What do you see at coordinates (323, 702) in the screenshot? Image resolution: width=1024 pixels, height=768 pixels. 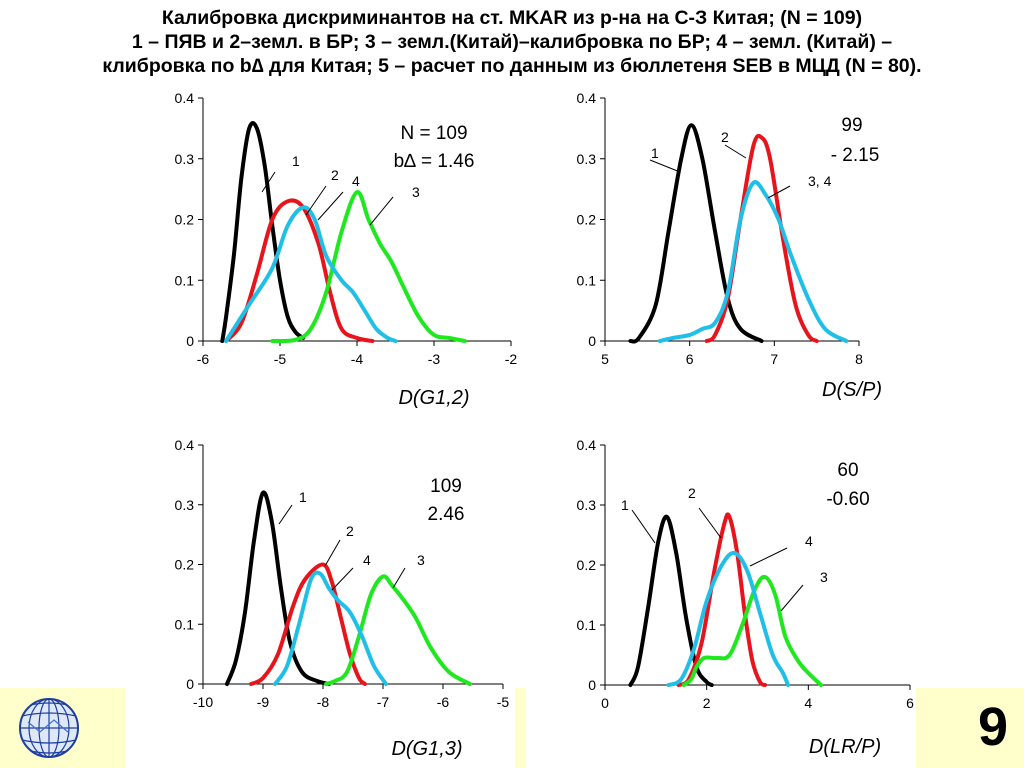 I see `x-tick-label: -8` at bounding box center [323, 702].